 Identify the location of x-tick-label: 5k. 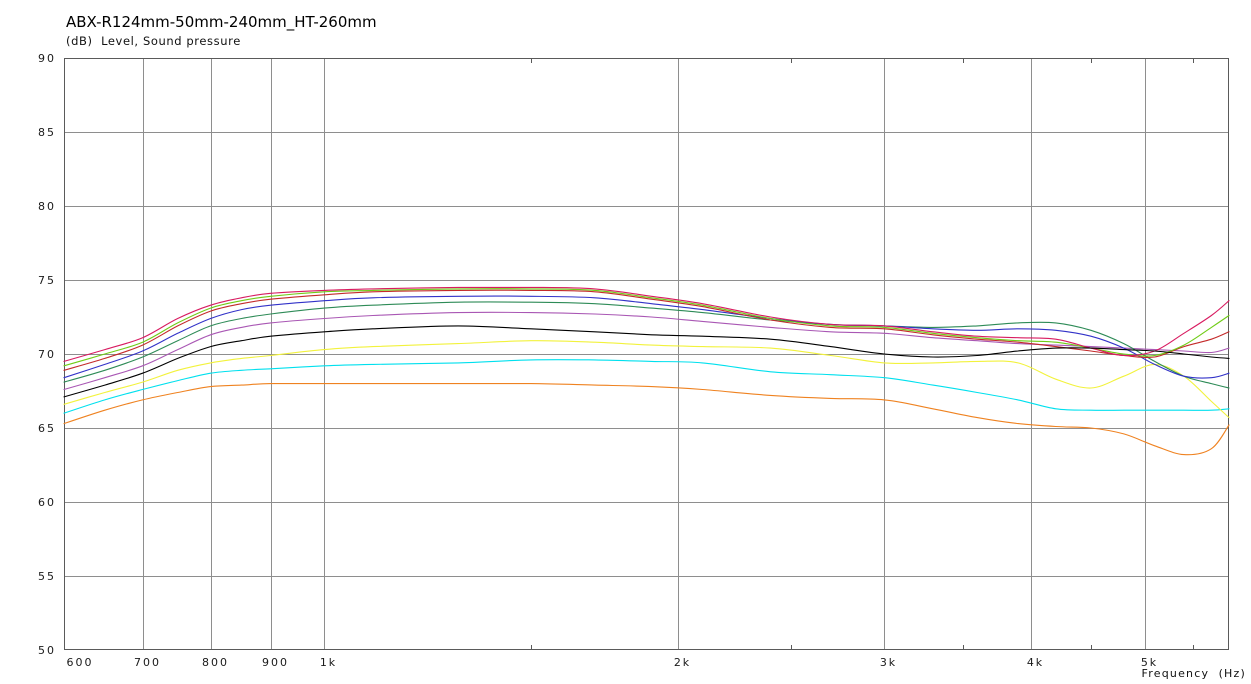
(1149, 662).